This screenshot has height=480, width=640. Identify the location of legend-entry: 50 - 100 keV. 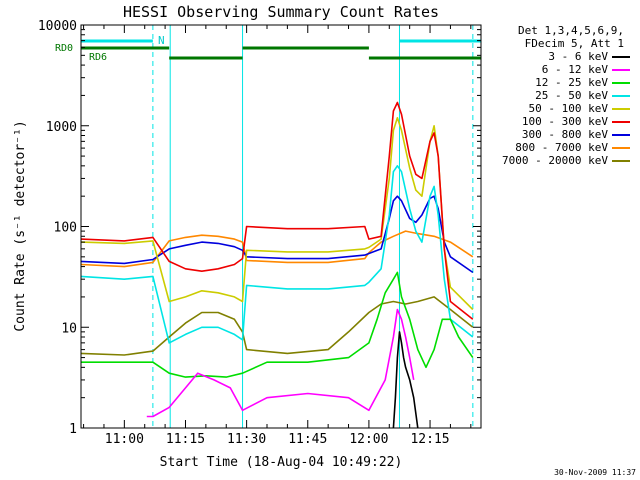
(562, 108).